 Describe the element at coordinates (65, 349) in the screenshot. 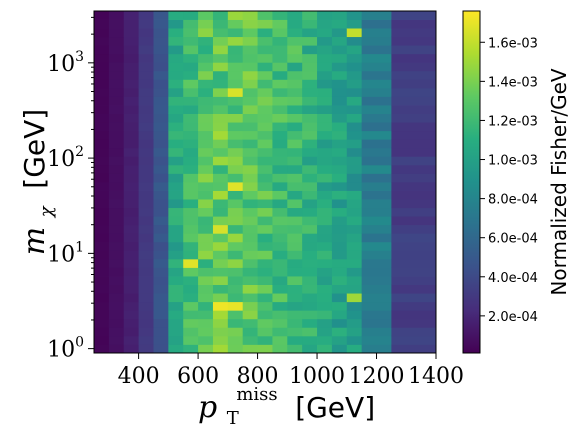

I see `y-tick-label: 100` at that location.